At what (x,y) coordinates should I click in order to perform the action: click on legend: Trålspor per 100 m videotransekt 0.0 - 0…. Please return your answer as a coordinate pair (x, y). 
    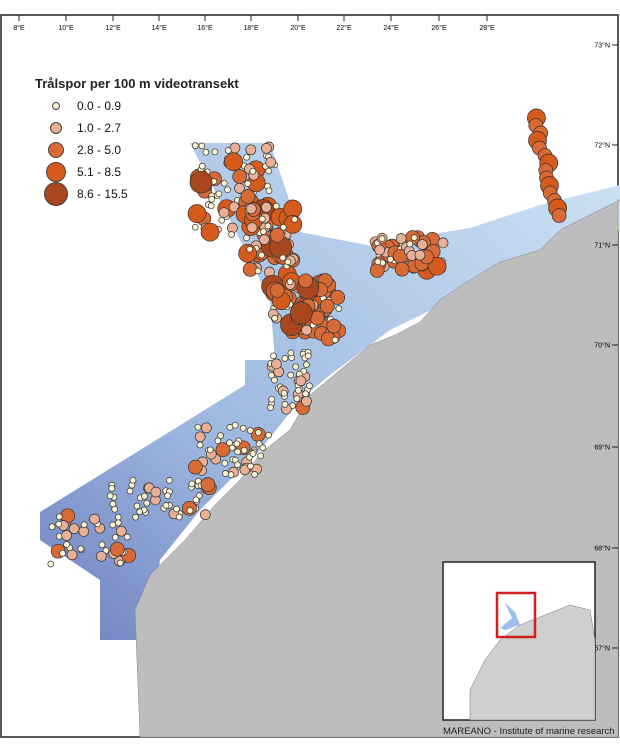
    Looking at the image, I should click on (137, 141).